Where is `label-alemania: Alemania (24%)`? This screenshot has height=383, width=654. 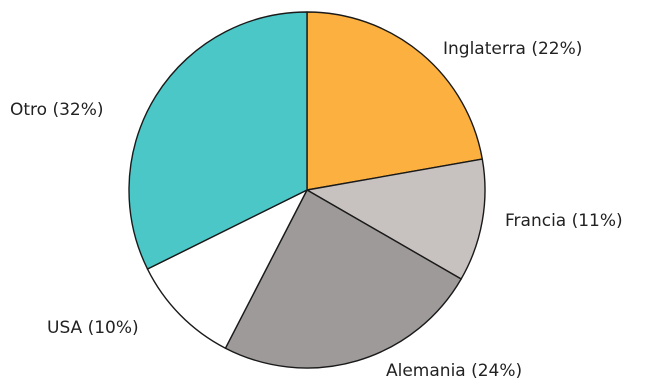 label-alemania: Alemania (24%) is located at coordinates (454, 371).